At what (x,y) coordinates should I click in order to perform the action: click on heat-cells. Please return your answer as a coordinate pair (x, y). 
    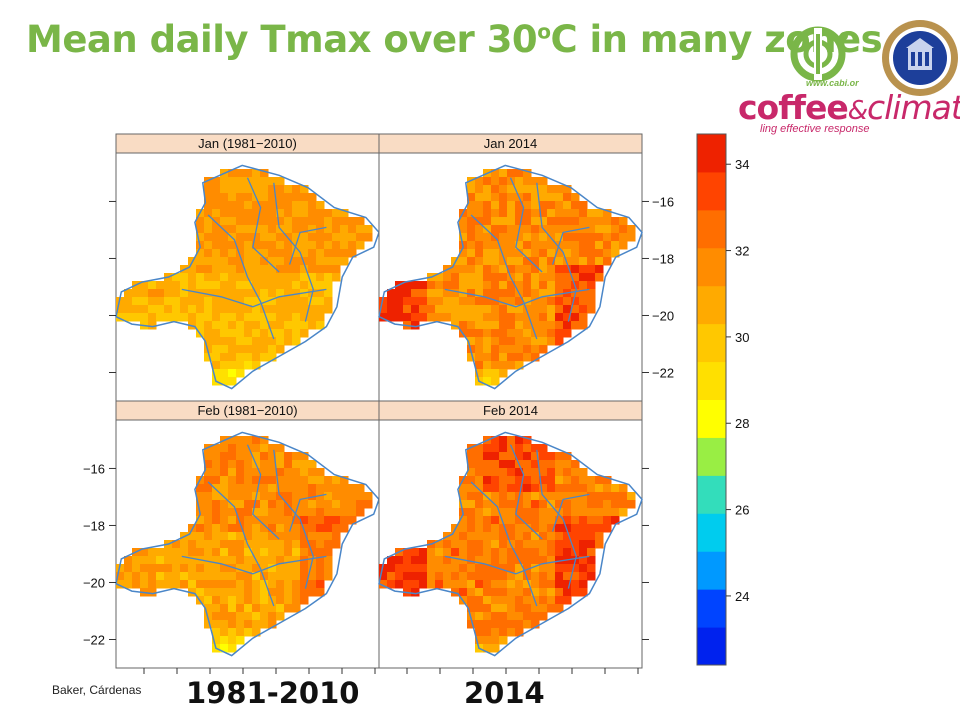
    Looking at the image, I should click on (244, 544).